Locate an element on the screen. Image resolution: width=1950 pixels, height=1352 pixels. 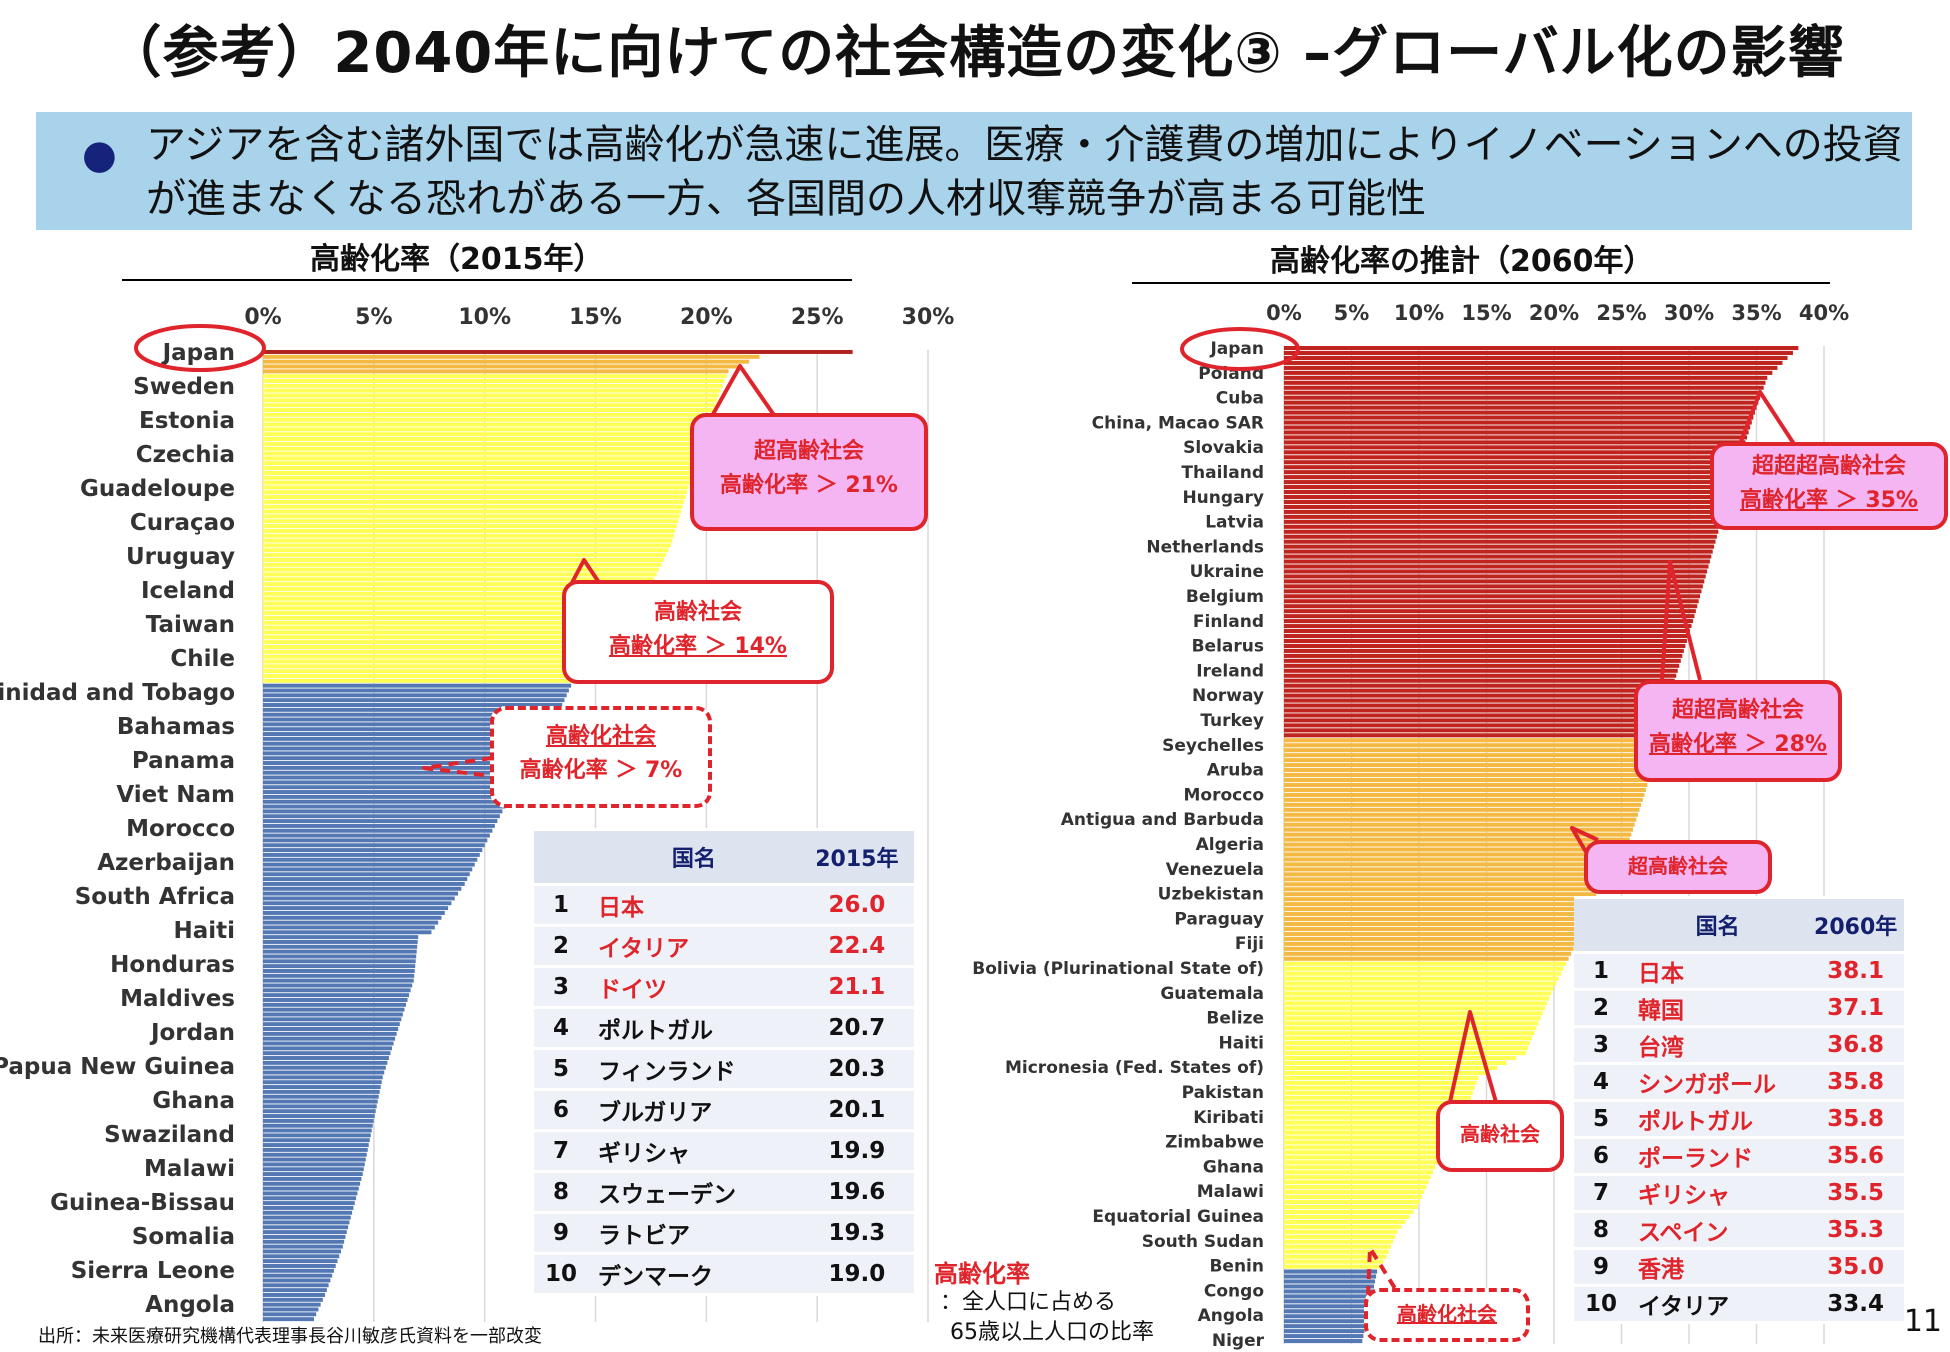
callout-rule: 高齢化率 ＞ 7% is located at coordinates (601, 770).